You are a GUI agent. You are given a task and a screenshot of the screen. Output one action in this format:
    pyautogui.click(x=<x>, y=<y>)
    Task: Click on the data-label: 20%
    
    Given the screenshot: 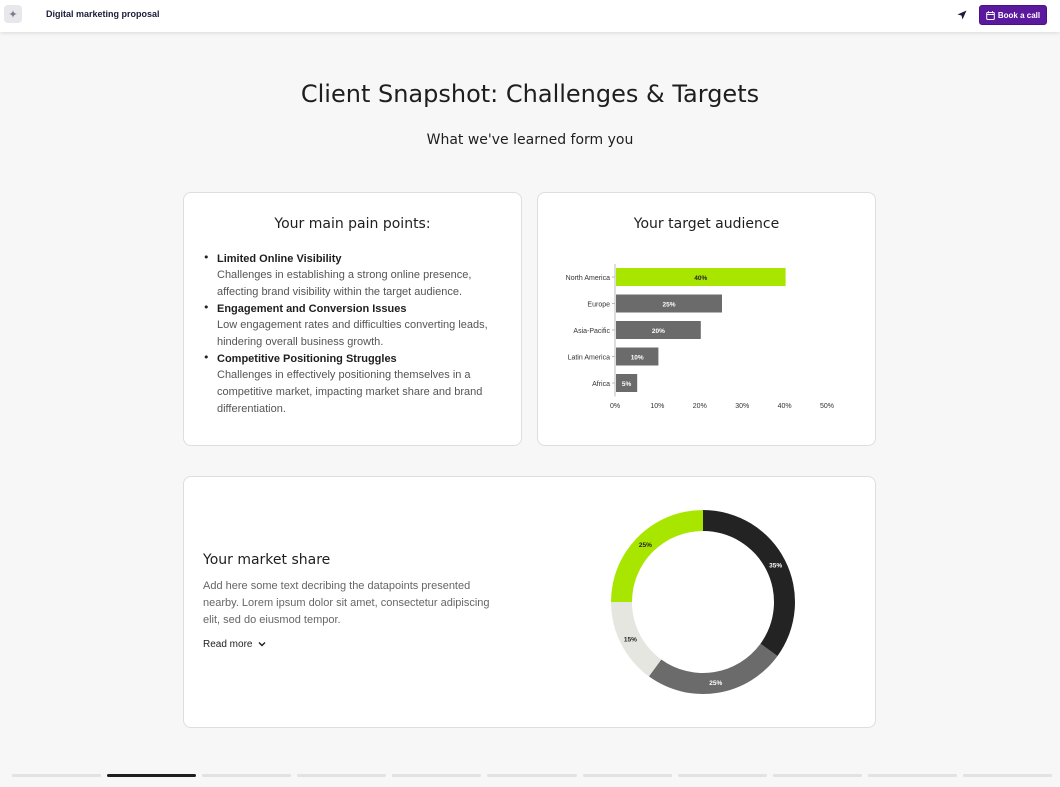 What is the action you would take?
    pyautogui.click(x=658, y=331)
    